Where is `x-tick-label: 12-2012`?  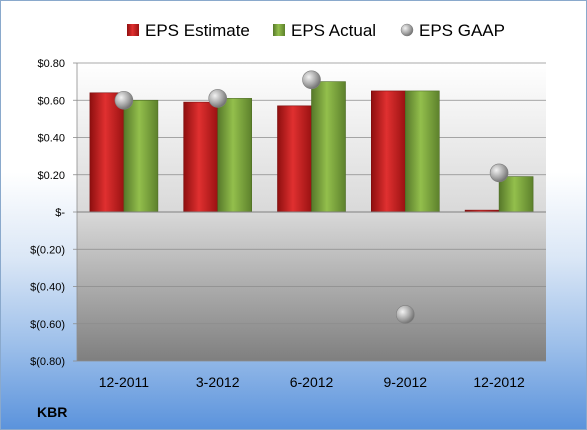 x-tick-label: 12-2012 is located at coordinates (499, 382).